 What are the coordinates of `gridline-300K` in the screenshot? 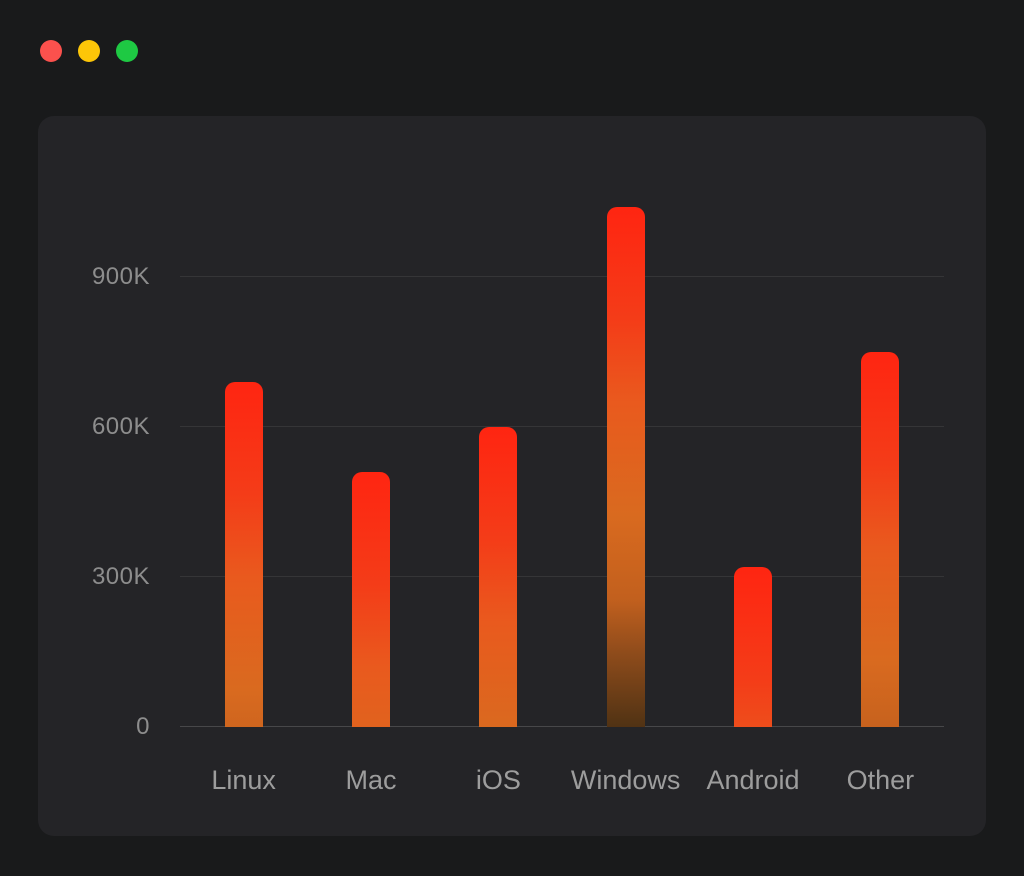 It's located at (562, 576).